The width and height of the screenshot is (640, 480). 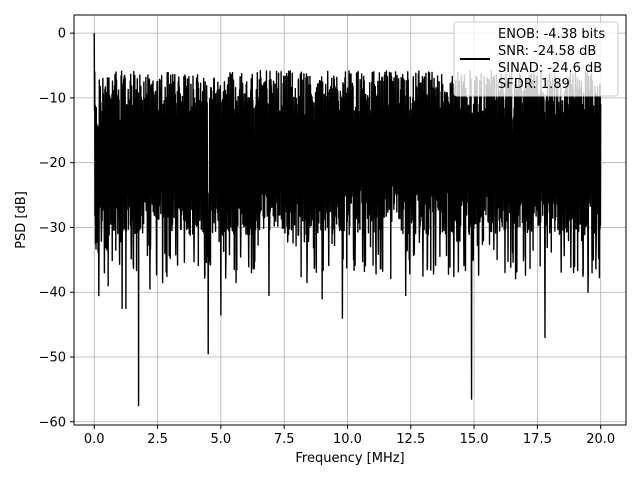 I want to click on x-tick-label: 10.0, so click(x=347, y=439).